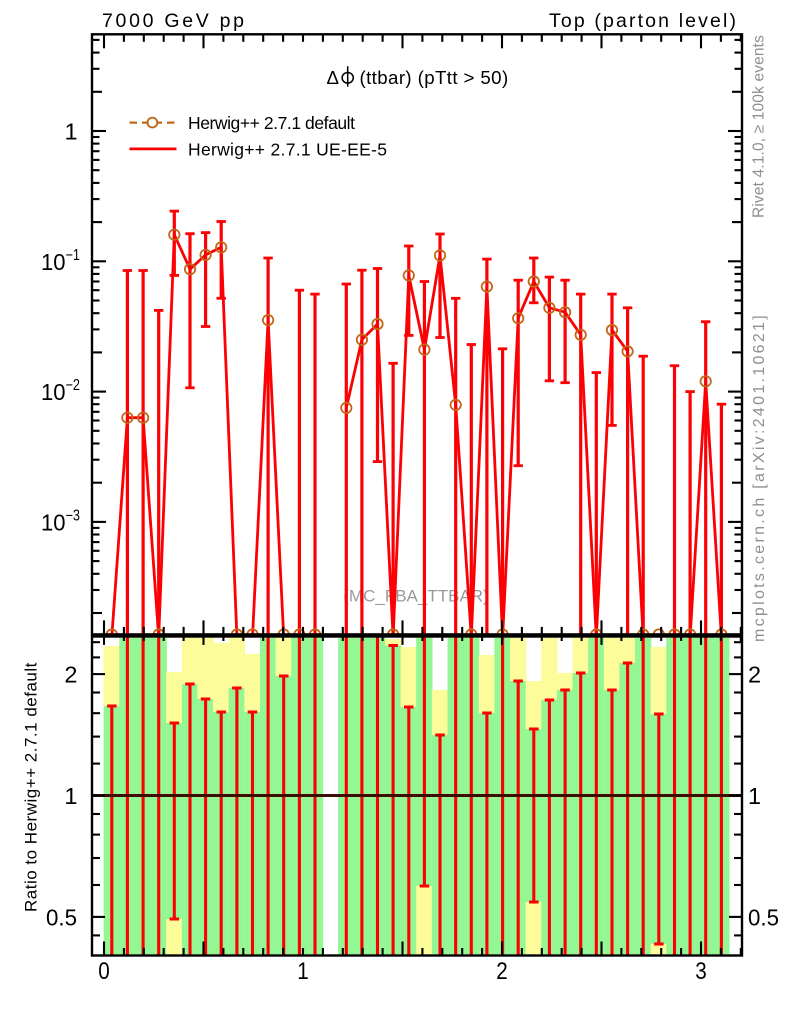  Describe the element at coordinates (642, 21) in the screenshot. I see `svg-text: Top (parton level)` at that location.